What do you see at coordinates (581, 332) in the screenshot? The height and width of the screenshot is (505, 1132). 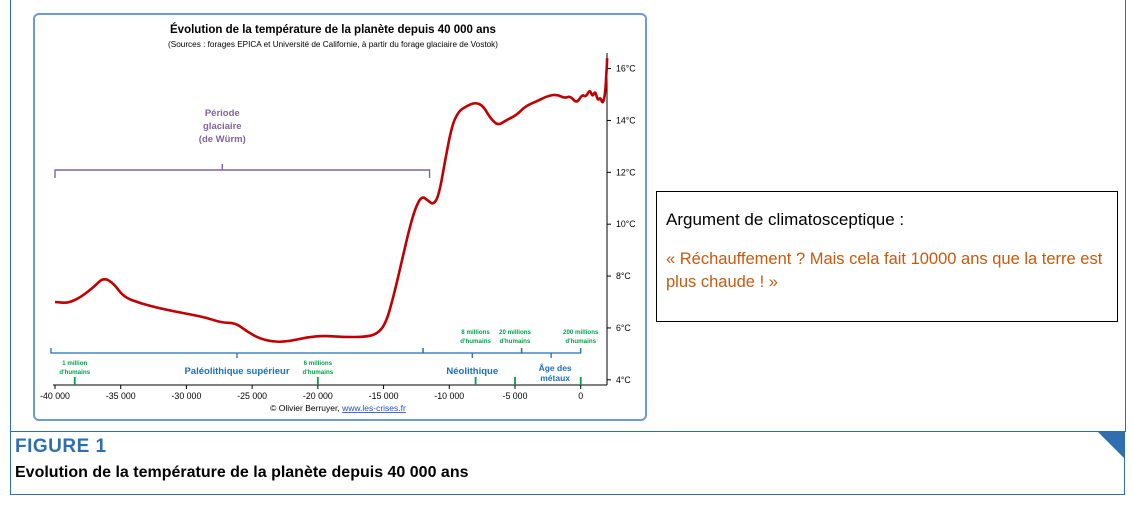 I see `population-label: 200 millions` at bounding box center [581, 332].